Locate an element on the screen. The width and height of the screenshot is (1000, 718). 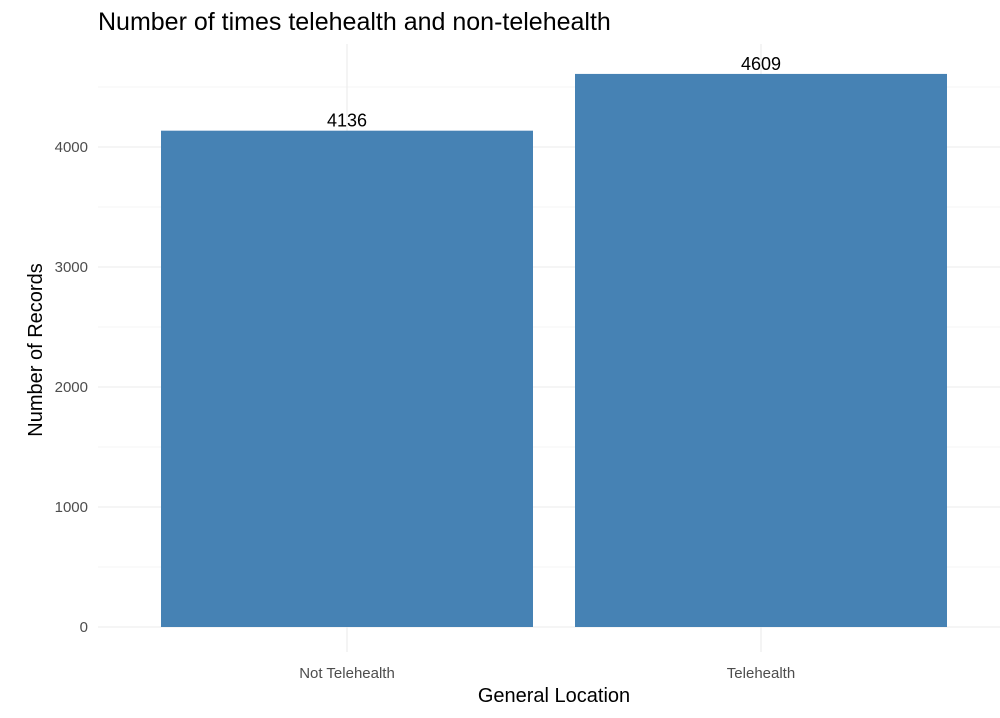
y-tick-label: 2000 is located at coordinates (71, 387).